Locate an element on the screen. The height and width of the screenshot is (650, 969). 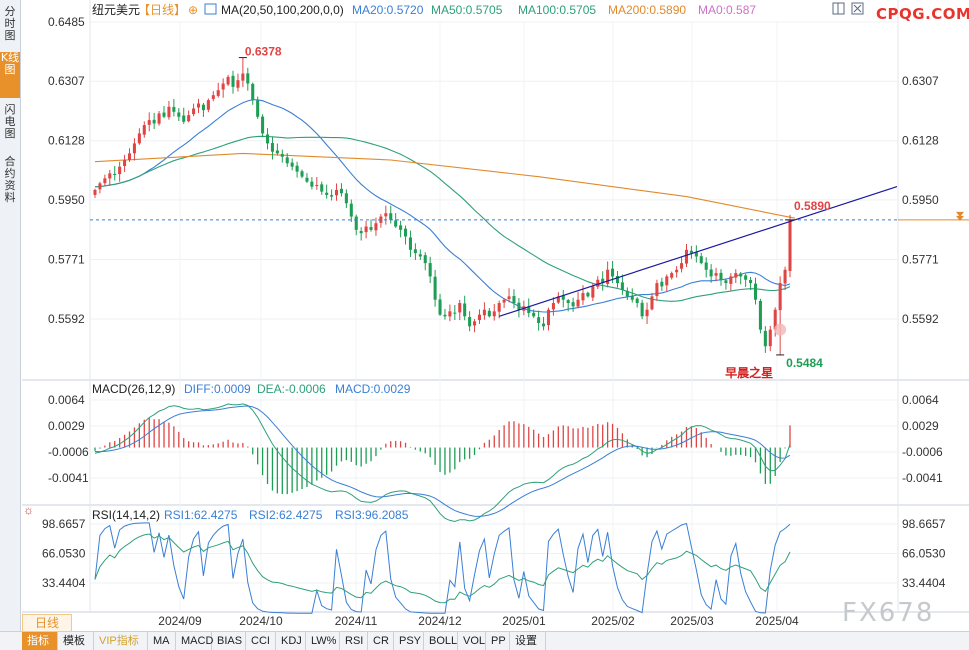
ma-toggle-icon is located at coordinates (210, 9).